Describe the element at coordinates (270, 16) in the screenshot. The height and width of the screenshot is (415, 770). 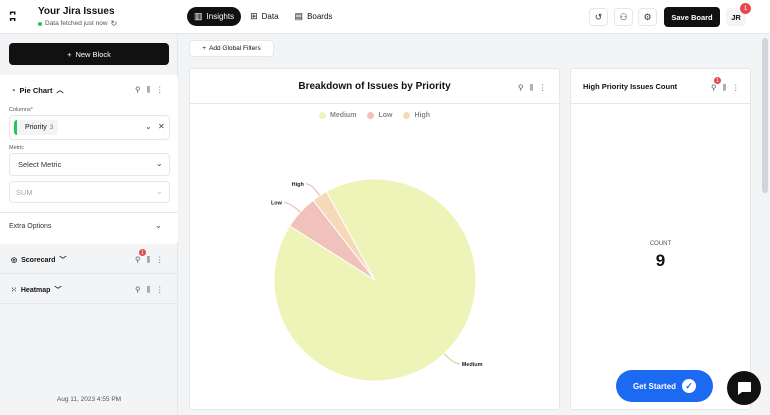
I see `tab-label: Data` at that location.